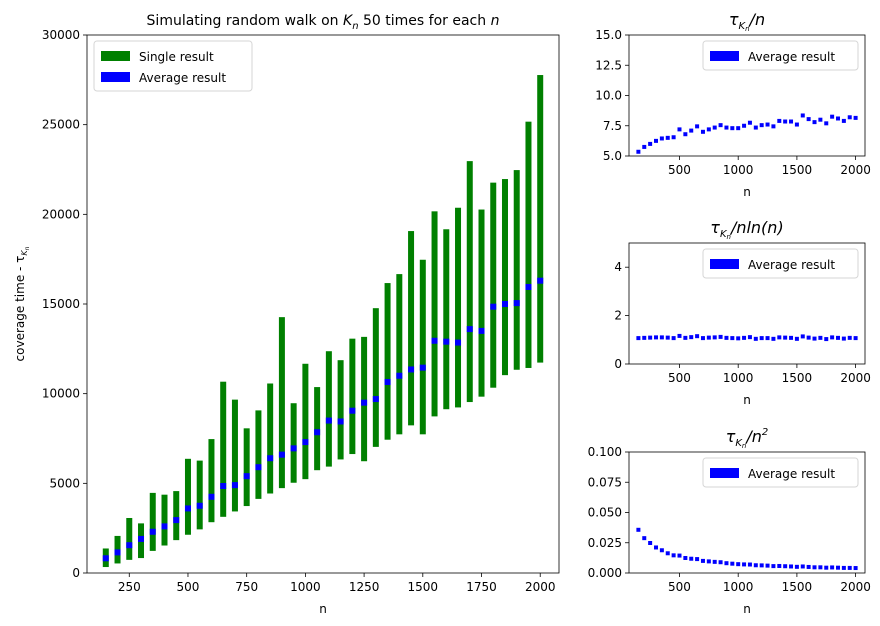 Image resolution: width=880 pixels, height=626 pixels. What do you see at coordinates (61, 125) in the screenshot?
I see `y-tick-label: 25000` at bounding box center [61, 125].